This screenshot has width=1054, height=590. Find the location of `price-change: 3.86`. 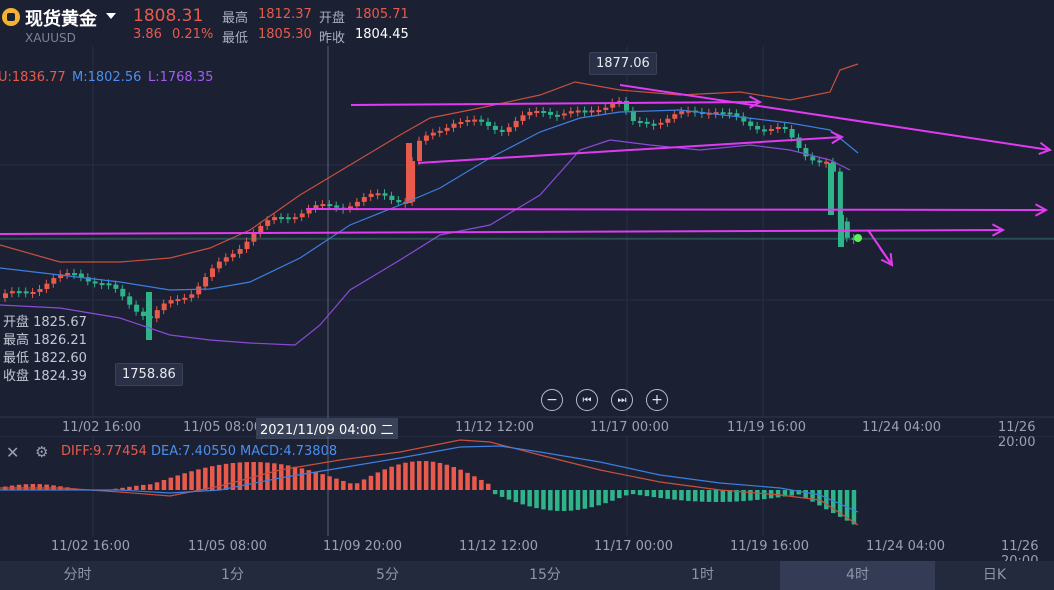

price-change: 3.86 is located at coordinates (147, 34).